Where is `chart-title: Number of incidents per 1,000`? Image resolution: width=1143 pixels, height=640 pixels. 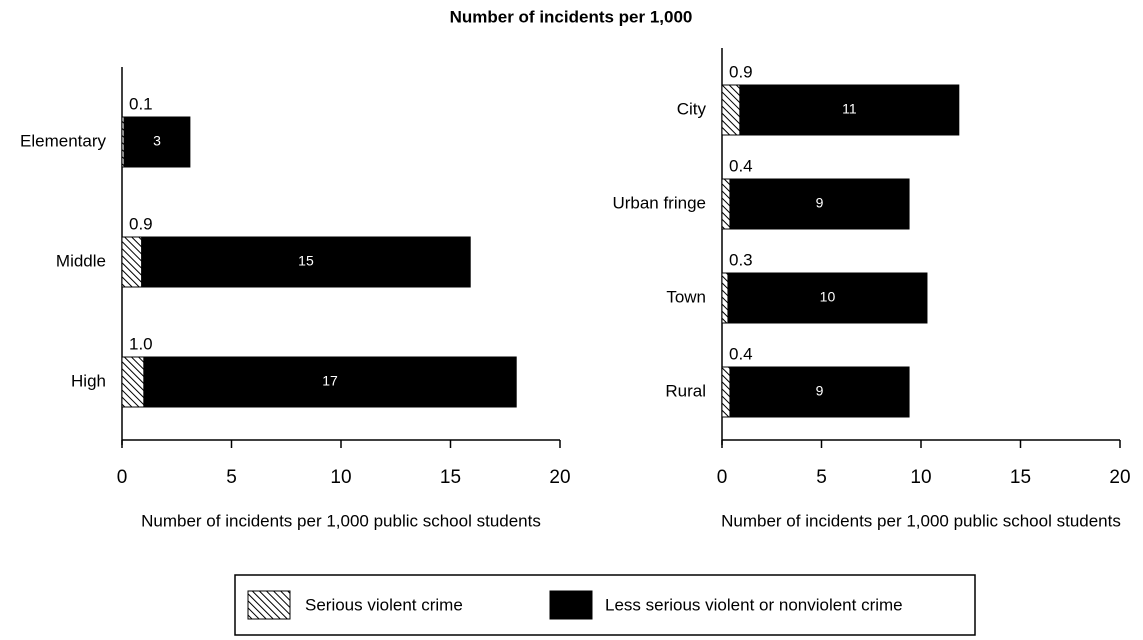 chart-title: Number of incidents per 1,000 is located at coordinates (571, 16).